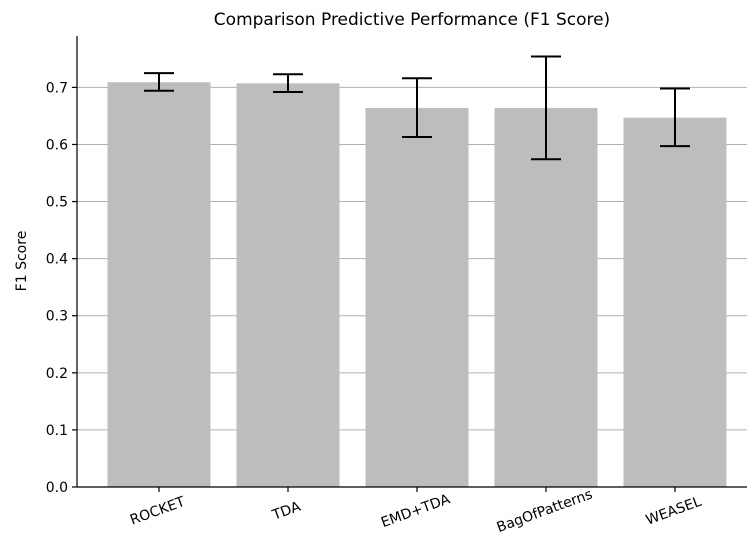  What do you see at coordinates (674, 511) in the screenshot?
I see `x-tick-label: WEASEL` at bounding box center [674, 511].